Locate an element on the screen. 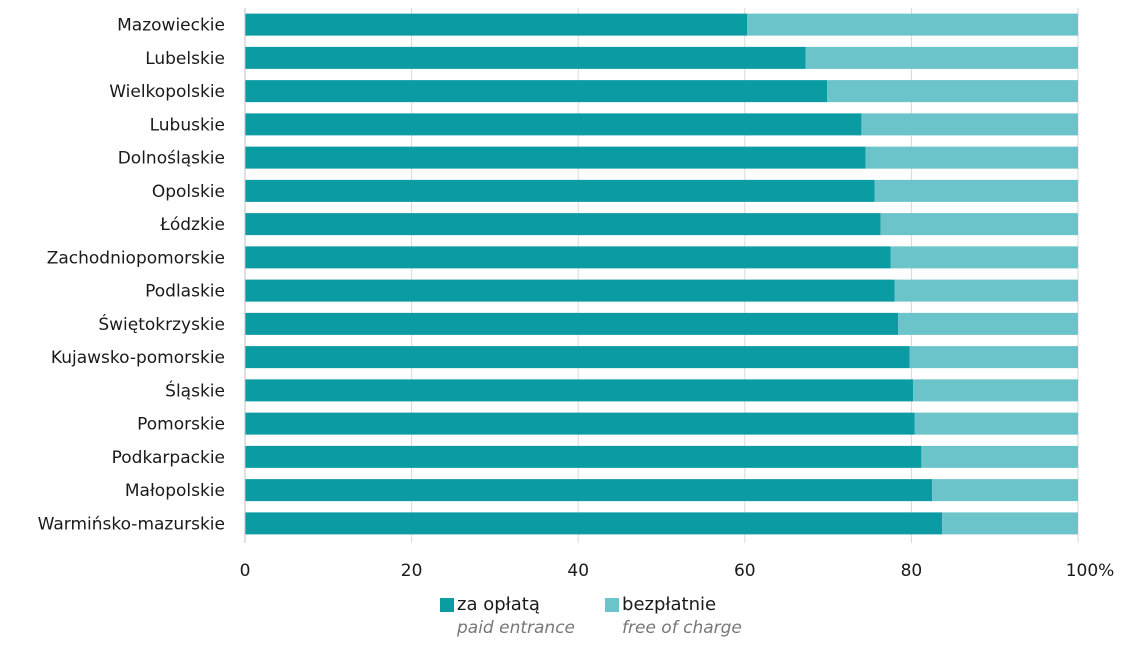  category-label: Lubuskie is located at coordinates (187, 125).